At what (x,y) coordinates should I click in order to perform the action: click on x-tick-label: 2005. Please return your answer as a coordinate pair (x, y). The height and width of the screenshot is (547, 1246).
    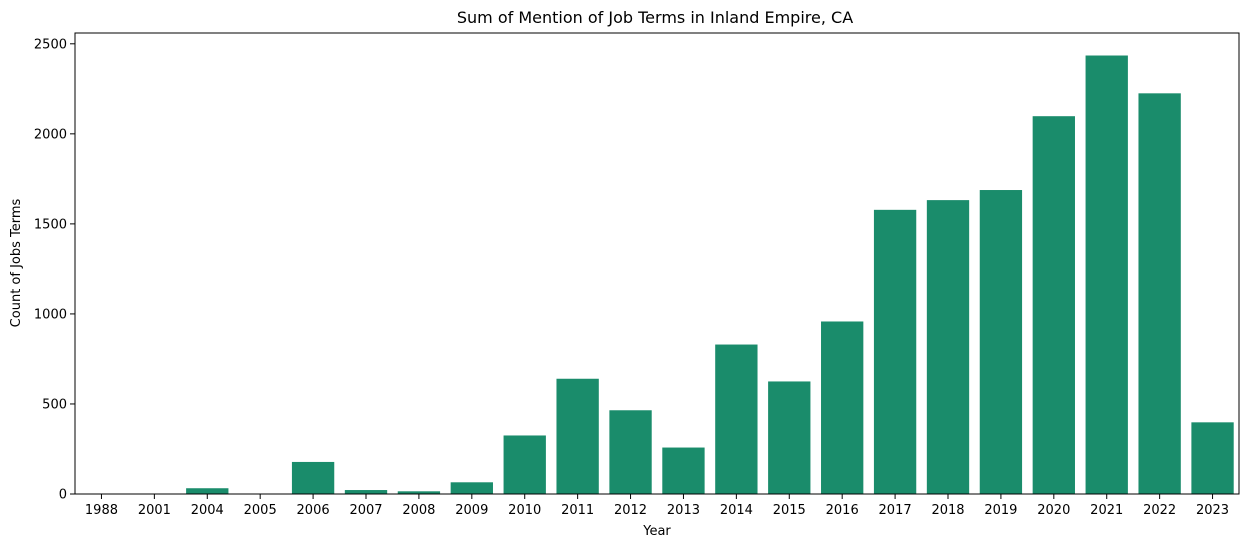
    Looking at the image, I should click on (260, 510).